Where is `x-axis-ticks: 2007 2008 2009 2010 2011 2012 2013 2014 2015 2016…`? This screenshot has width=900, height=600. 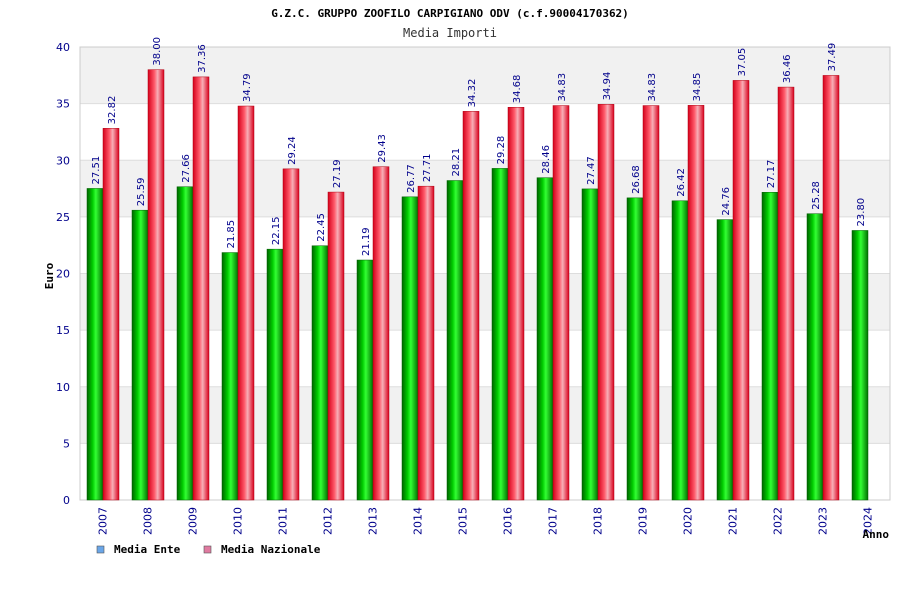 x-axis-ticks: 2007 2008 2009 2010 2011 2012 2013 2014 2015 2016… is located at coordinates (486, 521).